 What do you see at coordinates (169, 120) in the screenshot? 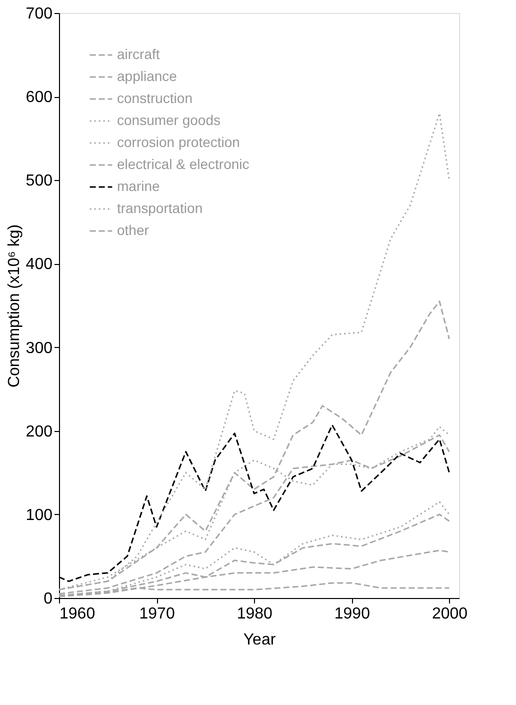
I see `legend-label: consumer goods` at bounding box center [169, 120].